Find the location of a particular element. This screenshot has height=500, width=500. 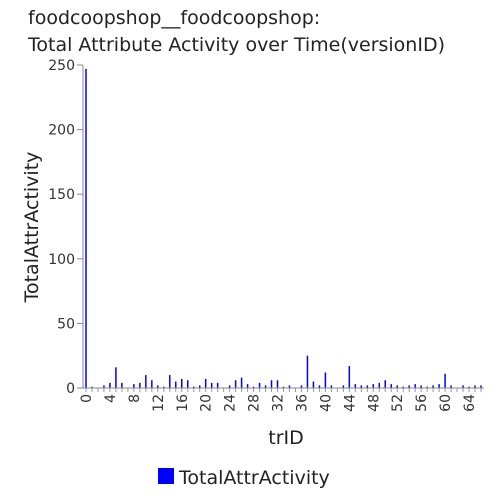

legend-swatch is located at coordinates (166, 476).